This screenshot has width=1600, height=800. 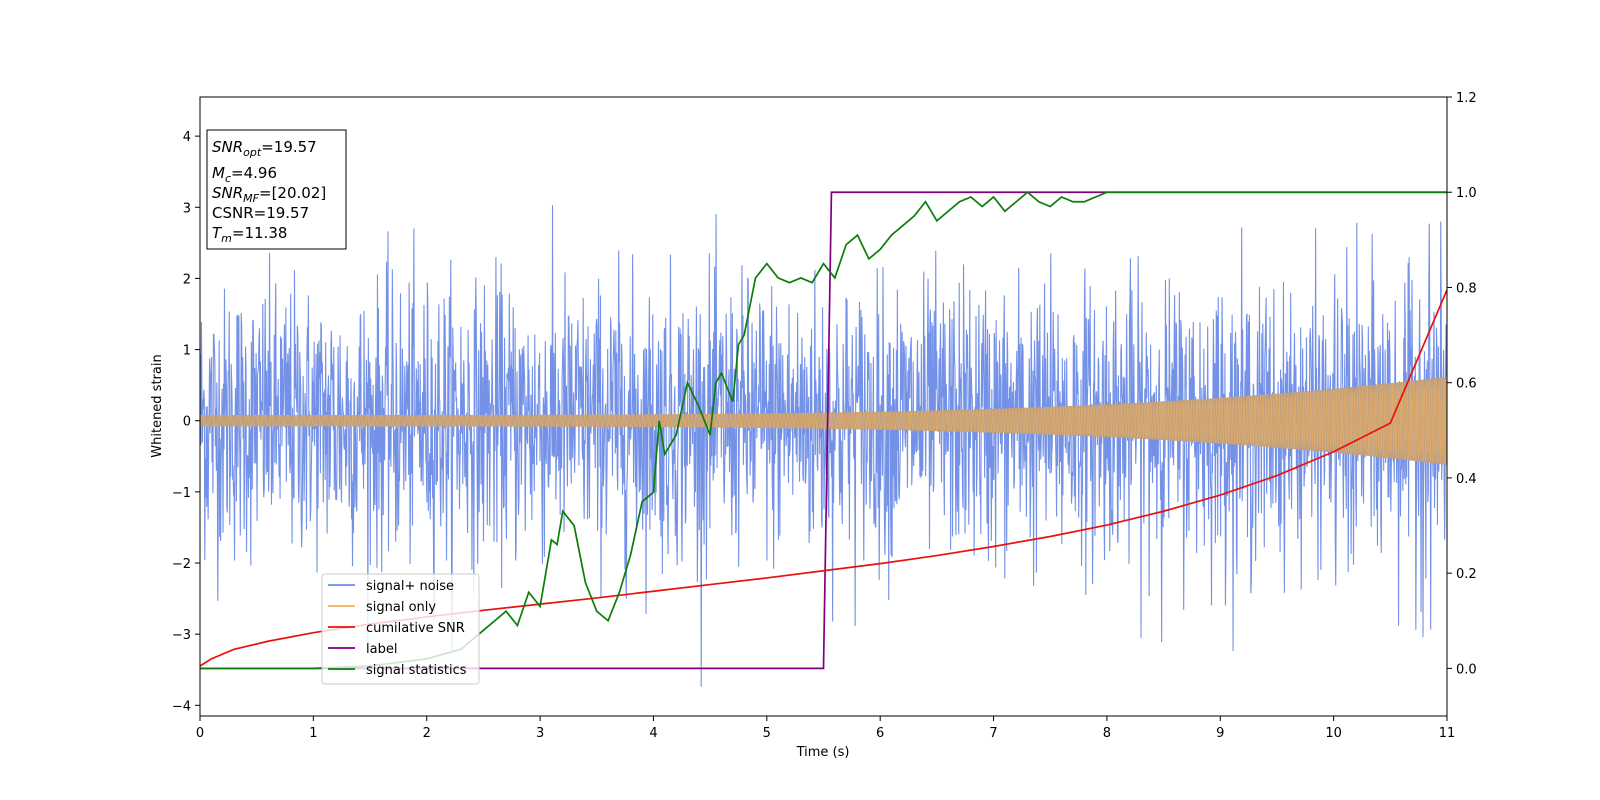 I want to click on x-tick-label: 4, so click(x=653, y=733).